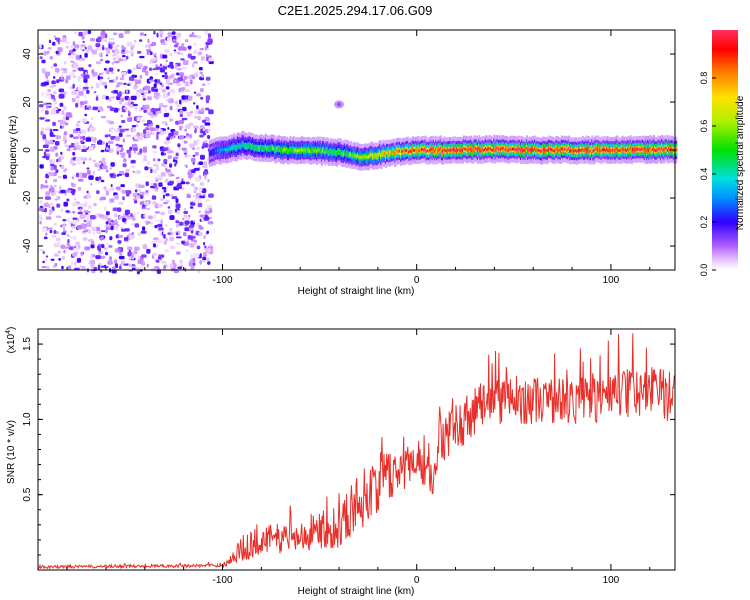 Image resolution: width=750 pixels, height=600 pixels. Describe the element at coordinates (704, 78) in the screenshot. I see `colorbar-tick-label: 0.8` at that location.